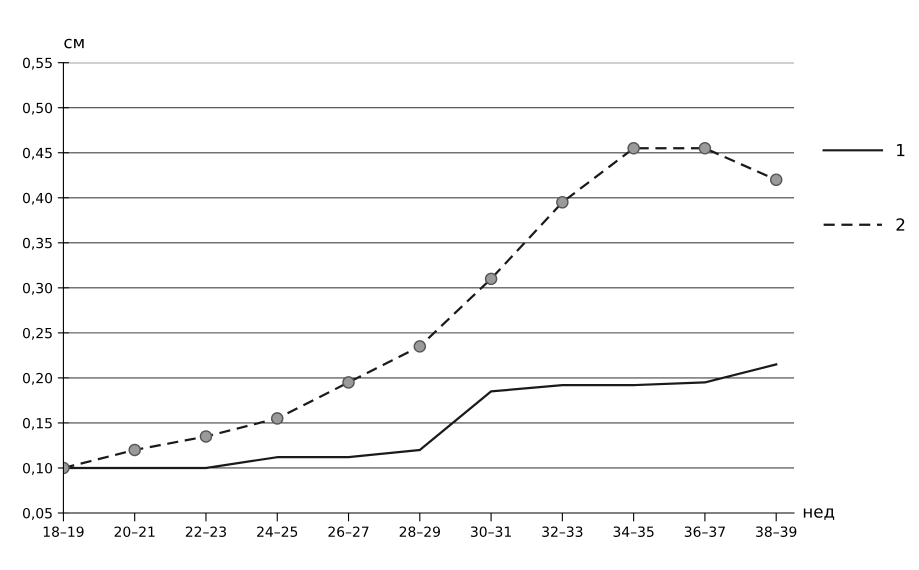  Describe the element at coordinates (37, 468) in the screenshot. I see `y-tick-label: 0,10` at that location.